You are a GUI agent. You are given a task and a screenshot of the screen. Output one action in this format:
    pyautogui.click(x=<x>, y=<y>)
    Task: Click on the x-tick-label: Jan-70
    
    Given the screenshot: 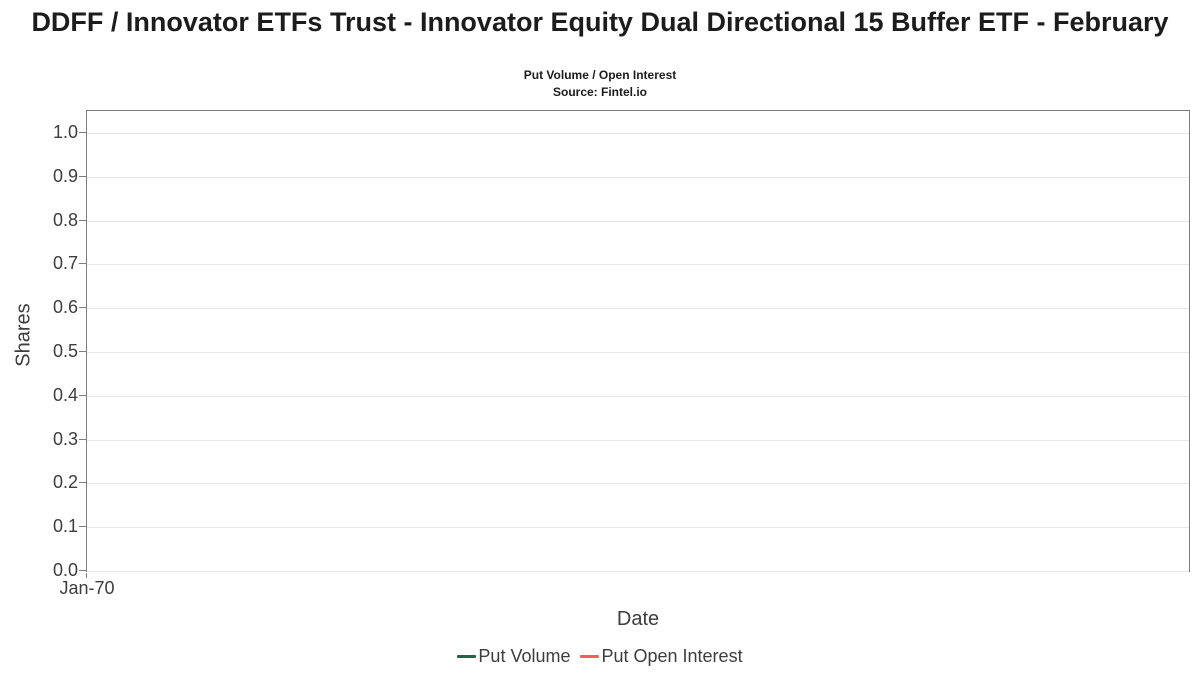 What is the action you would take?
    pyautogui.click(x=87, y=588)
    